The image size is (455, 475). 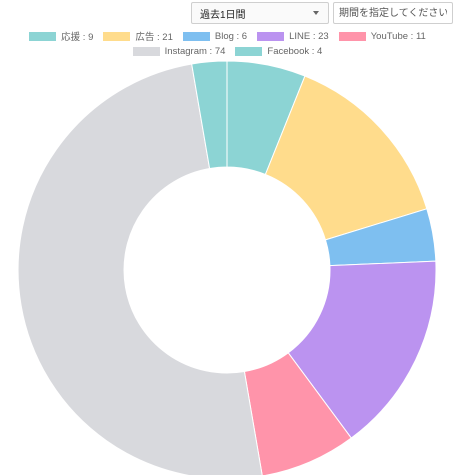 What do you see at coordinates (309, 36) in the screenshot?
I see `legend-label: LINE : 23` at bounding box center [309, 36].